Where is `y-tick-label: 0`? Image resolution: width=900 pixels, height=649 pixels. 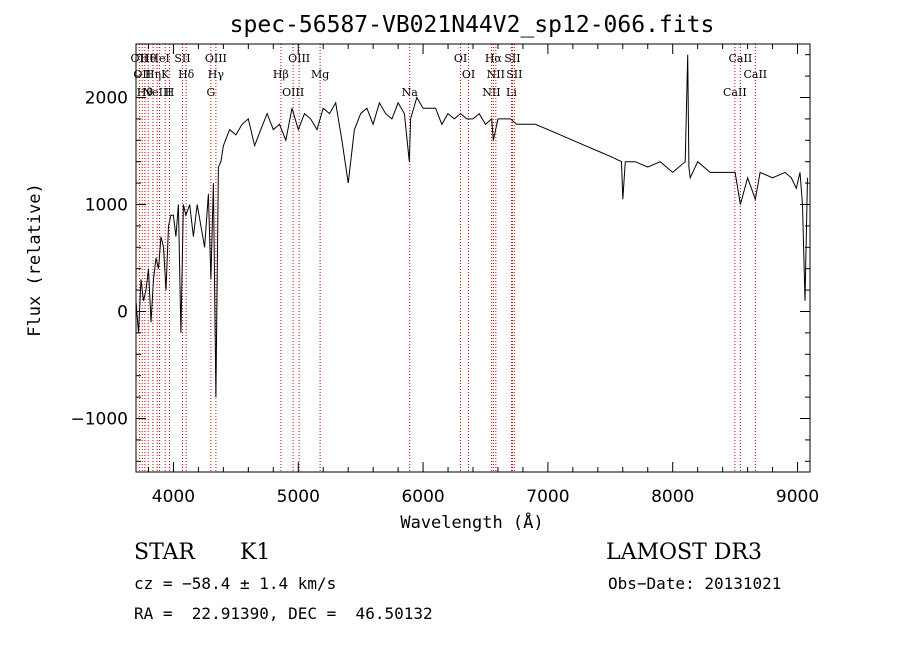 y-tick-label: 0 is located at coordinates (122, 313).